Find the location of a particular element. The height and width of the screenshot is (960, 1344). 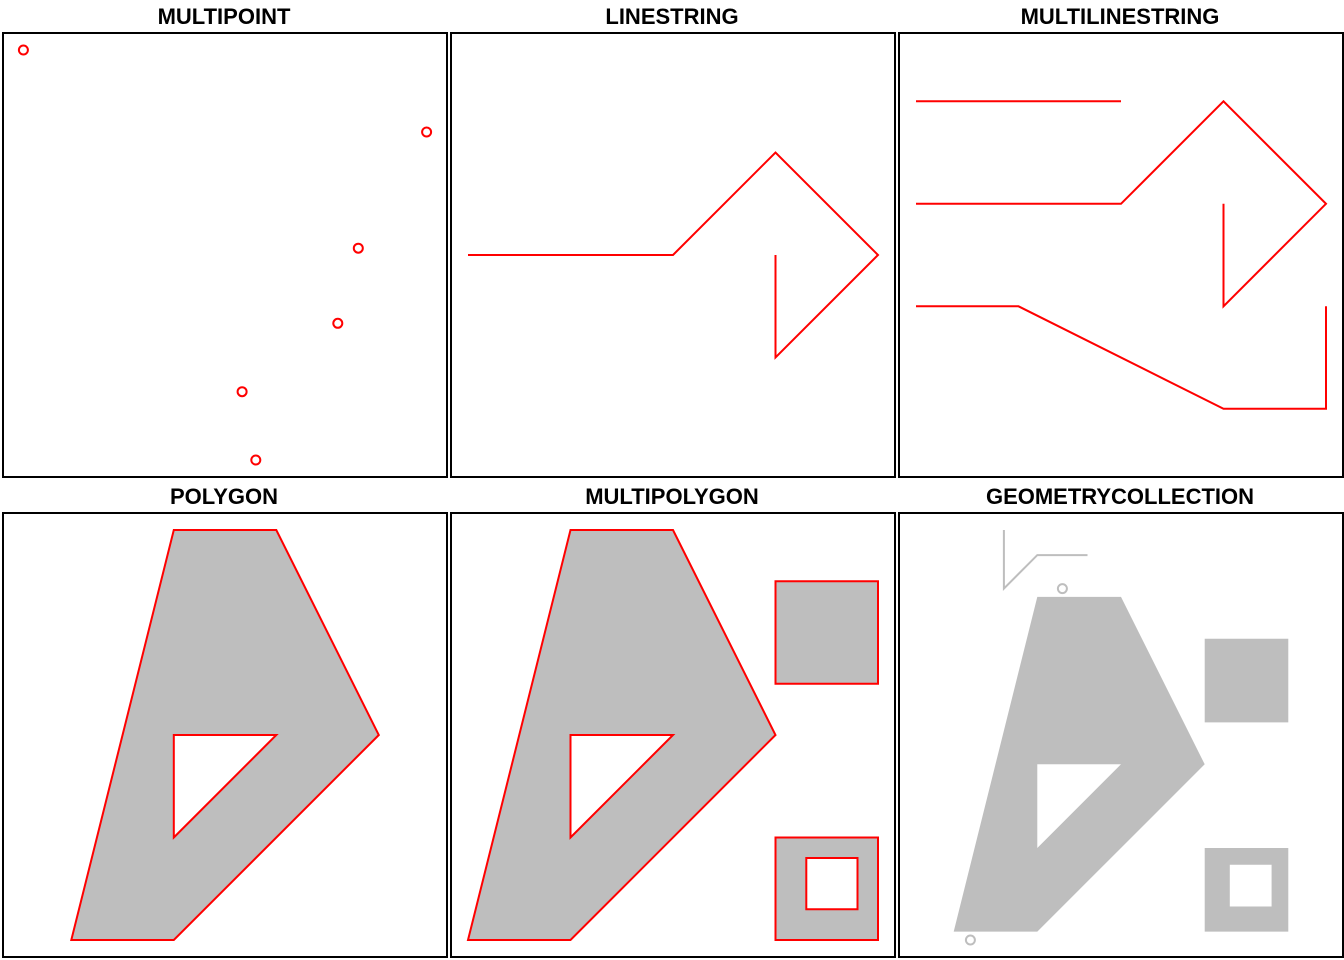

polygon-icon is located at coordinates (225, 735).